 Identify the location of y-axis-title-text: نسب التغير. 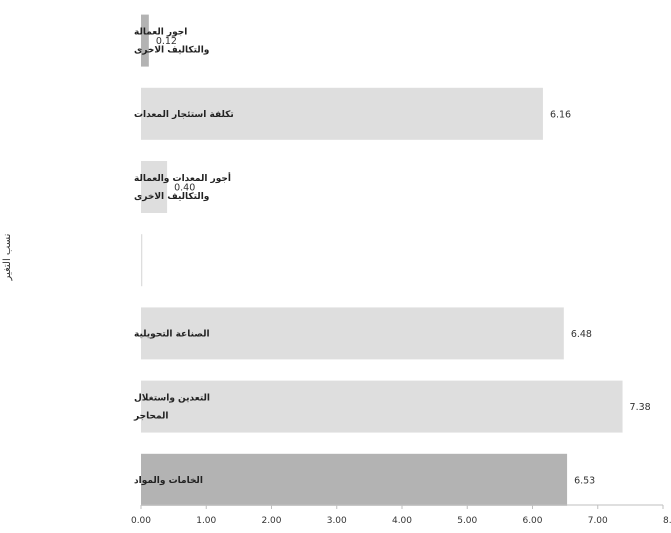
(7, 258).